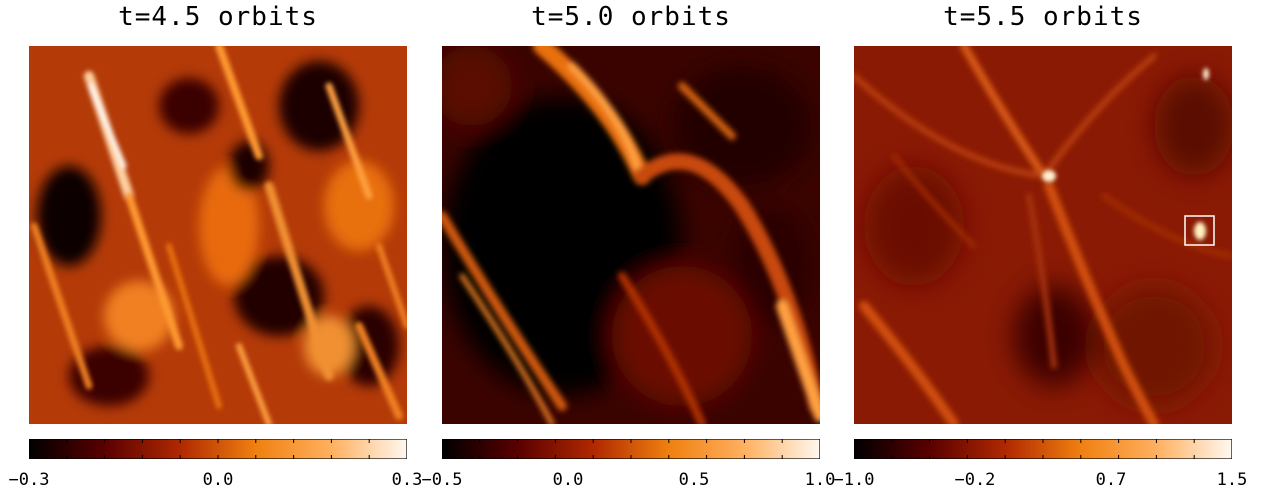  I want to click on colorbar-tick-label: 0.5, so click(694, 480).